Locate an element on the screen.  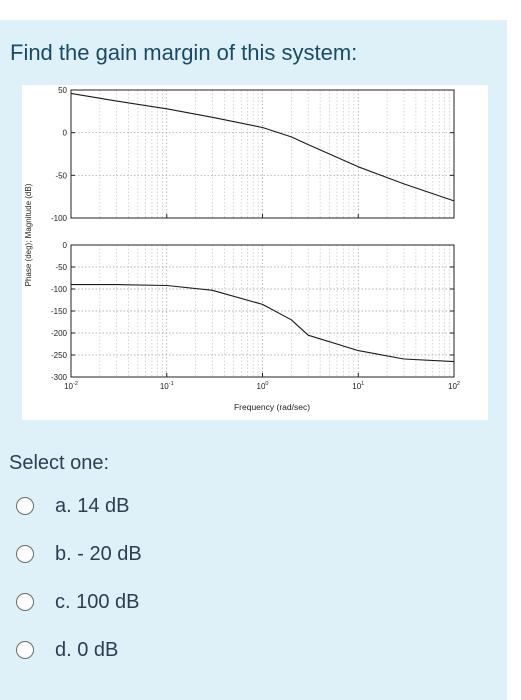
x-axis-label: Frequency (rad/sec) is located at coordinates (272, 407).